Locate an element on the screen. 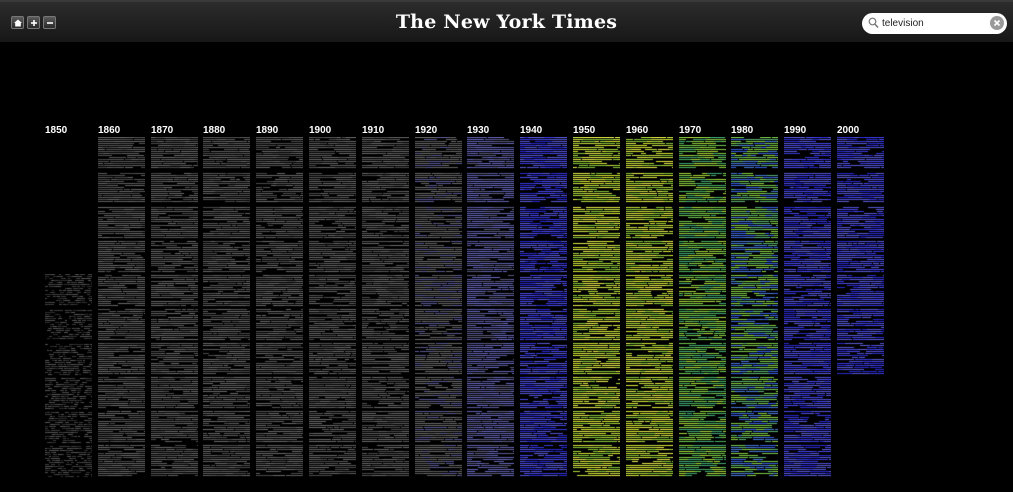  decade-label-2000: 2000 is located at coordinates (848, 130).